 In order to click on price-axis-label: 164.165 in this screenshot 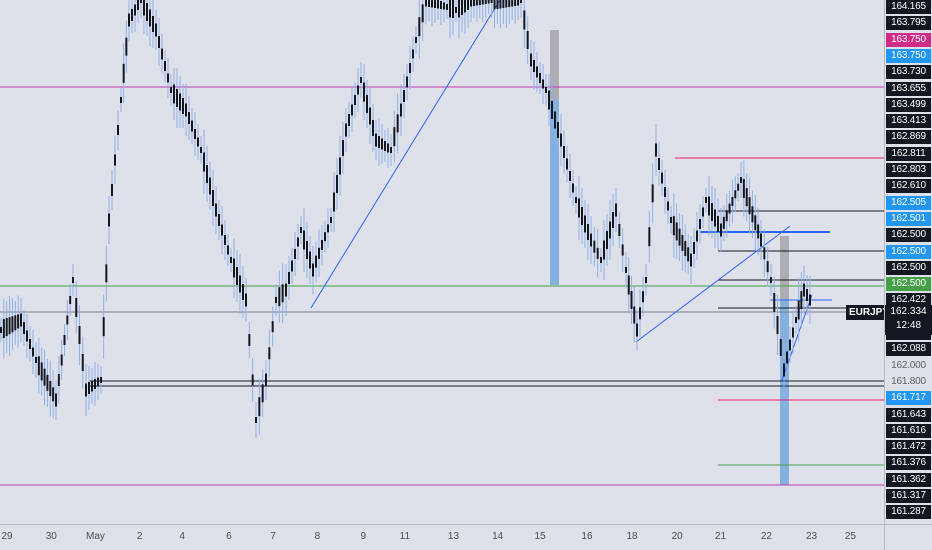, I will do `click(908, 7)`.